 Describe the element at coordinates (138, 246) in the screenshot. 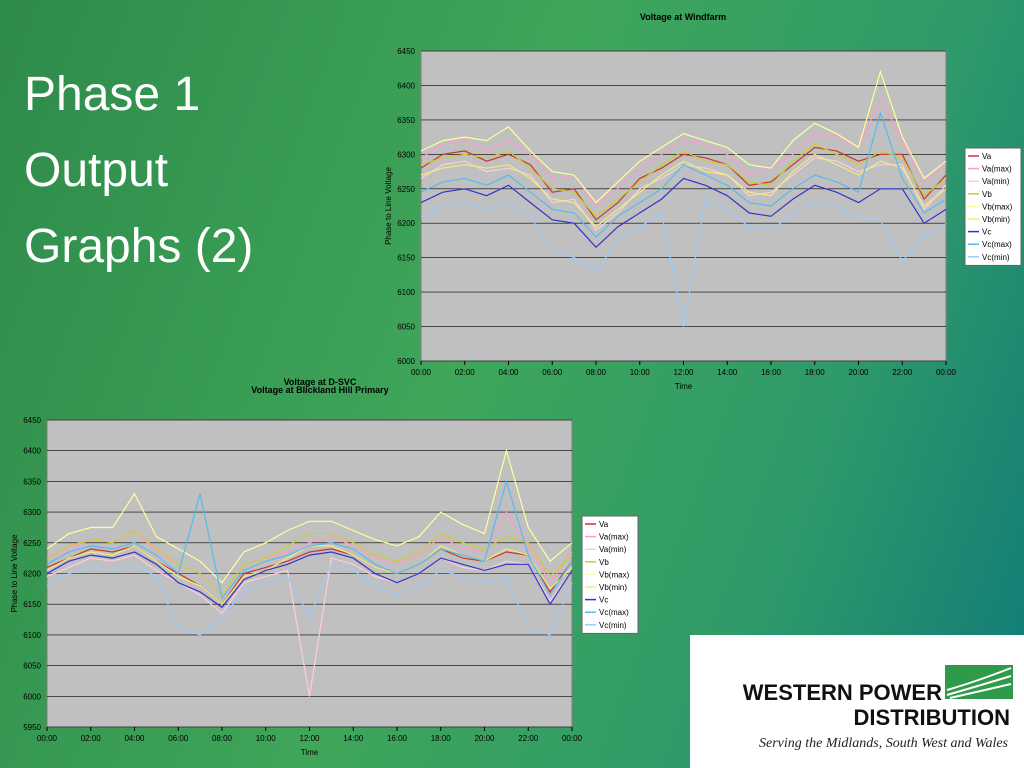

I see `slide-title: Graphs (2)` at that location.